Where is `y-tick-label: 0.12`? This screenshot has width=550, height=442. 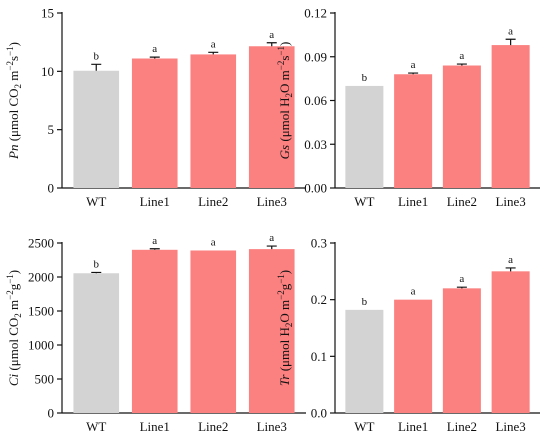 y-tick-label: 0.12 is located at coordinates (315, 13).